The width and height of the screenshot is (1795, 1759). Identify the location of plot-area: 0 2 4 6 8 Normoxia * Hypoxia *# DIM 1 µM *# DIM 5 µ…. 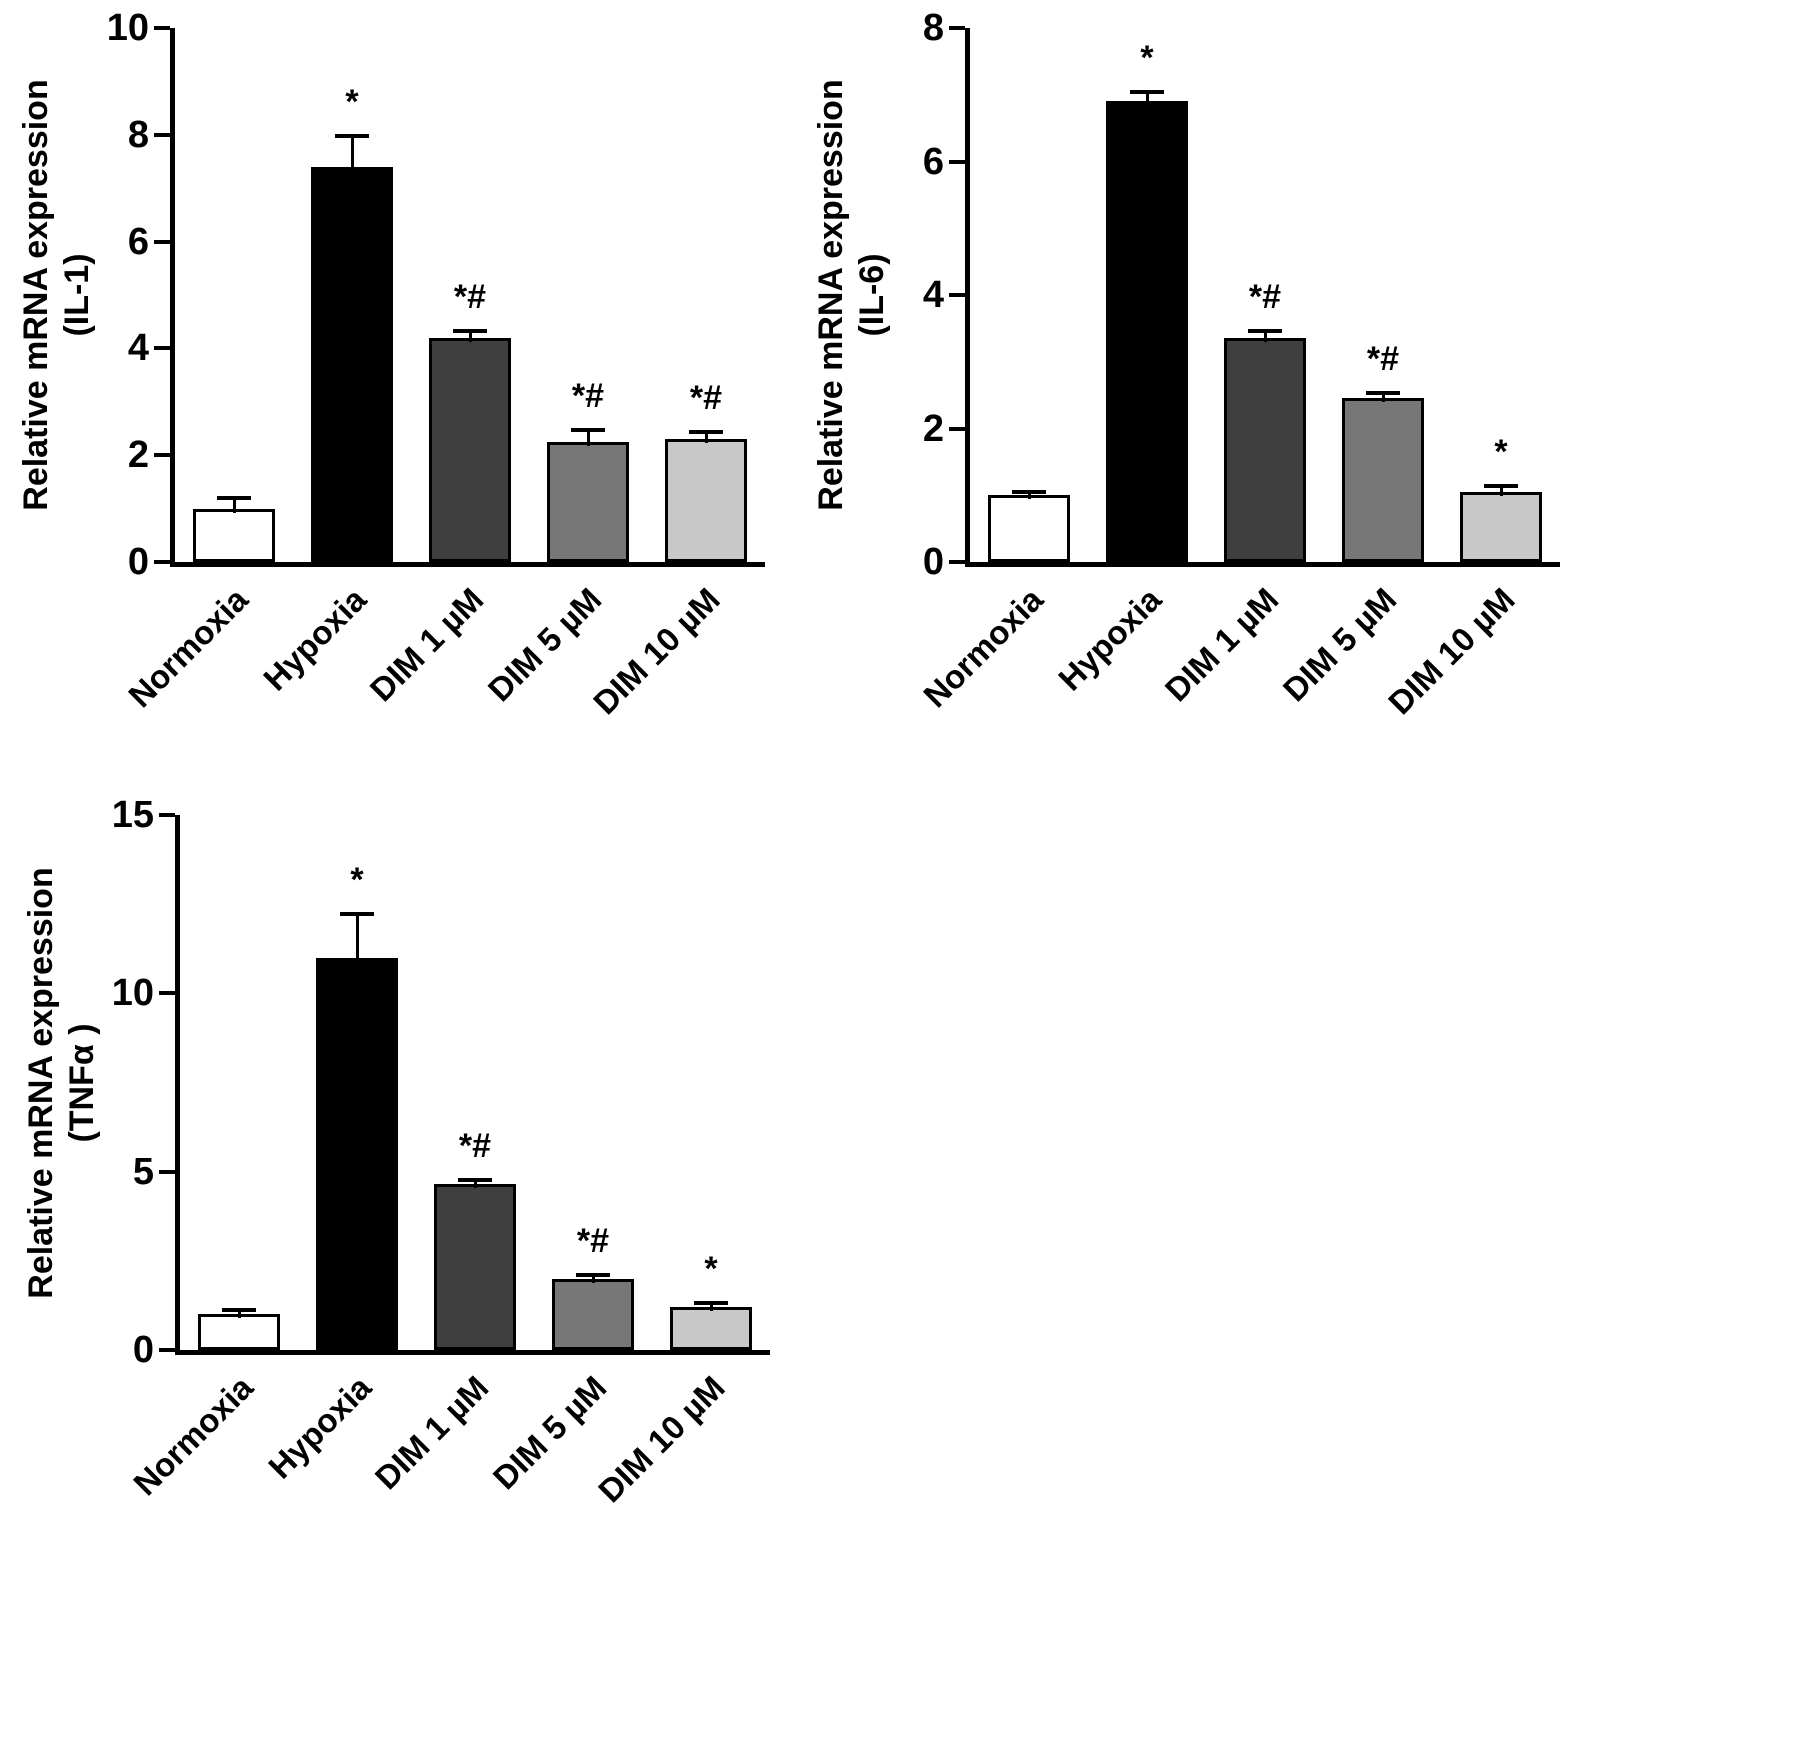
(1238, 365).